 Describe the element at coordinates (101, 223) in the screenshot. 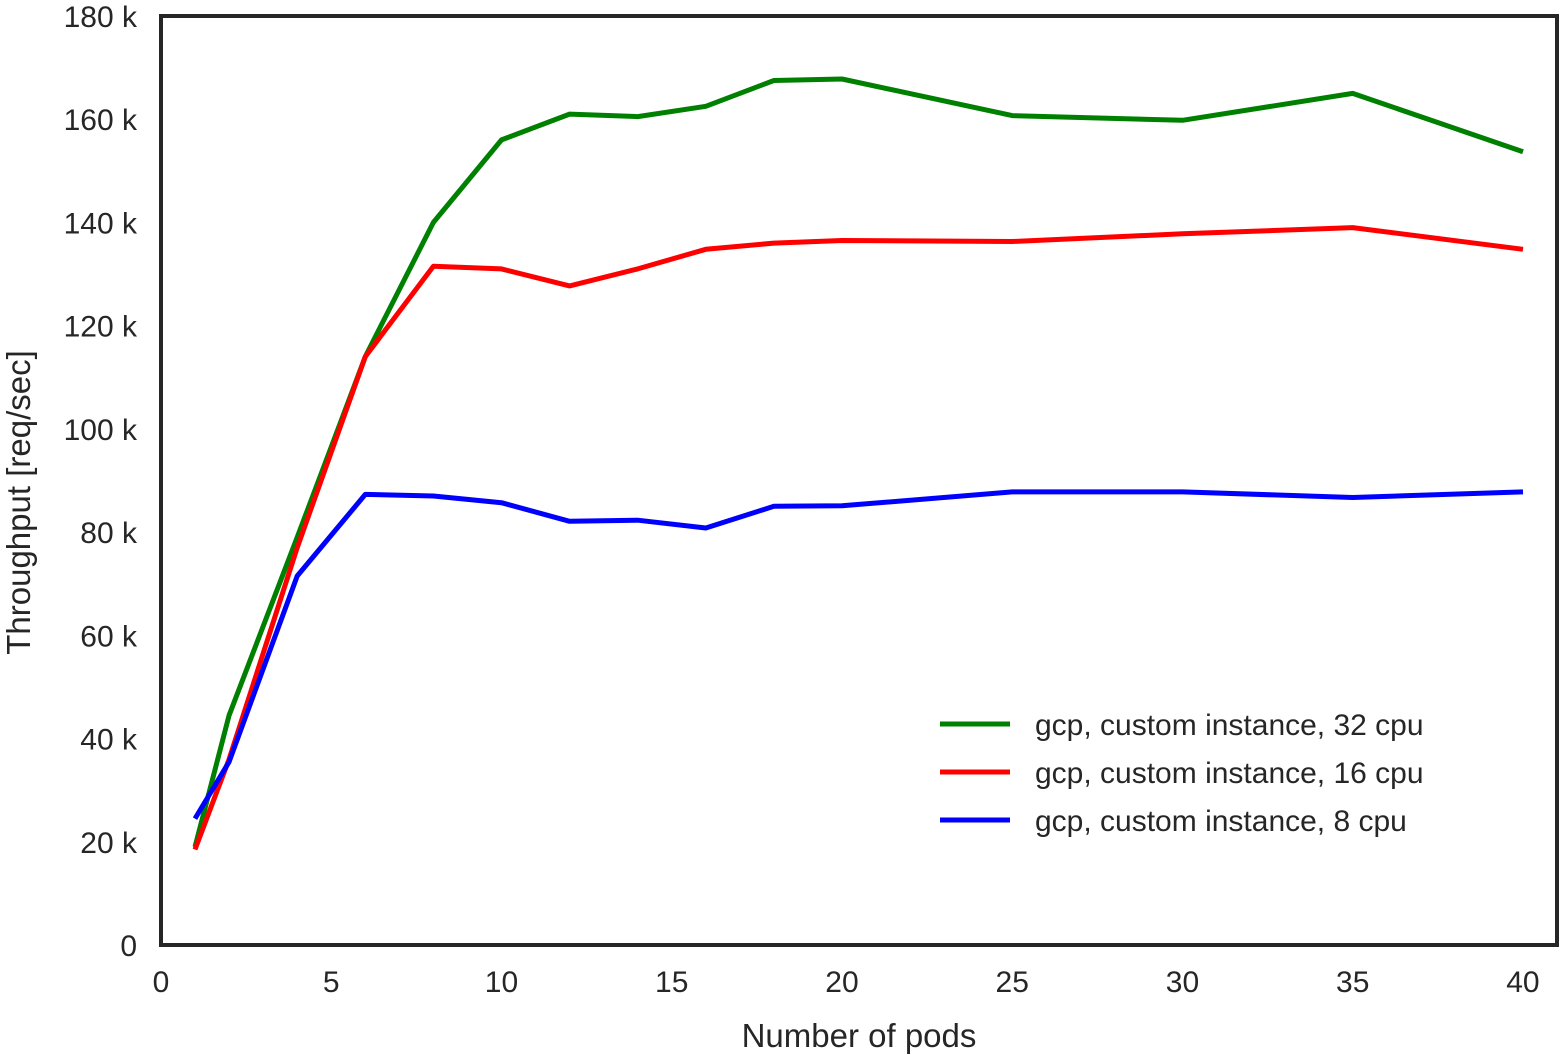

I see `y-tick-label: 140 k` at that location.